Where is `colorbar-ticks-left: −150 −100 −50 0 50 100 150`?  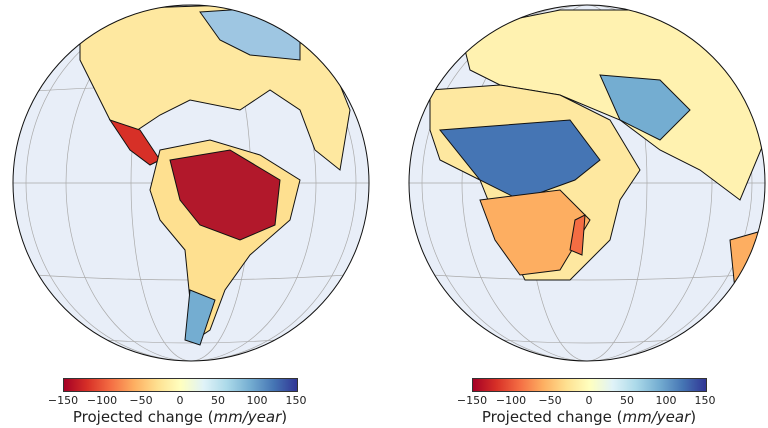
colorbar-ticks-left: −150 −100 −50 0 50 100 150 is located at coordinates (185, 401).